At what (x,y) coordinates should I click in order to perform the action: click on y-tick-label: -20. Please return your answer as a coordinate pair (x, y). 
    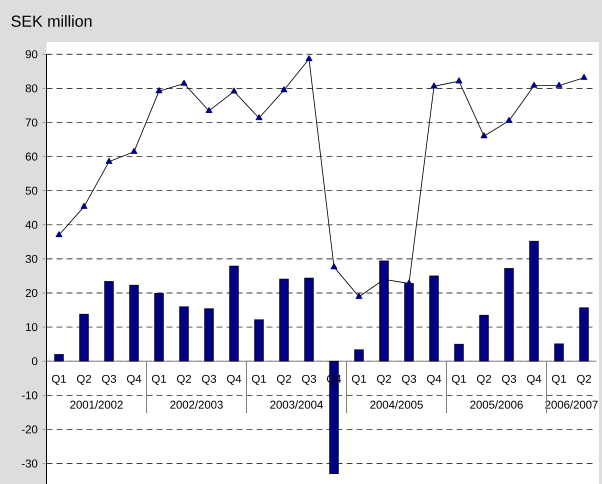
    Looking at the image, I should click on (30, 429).